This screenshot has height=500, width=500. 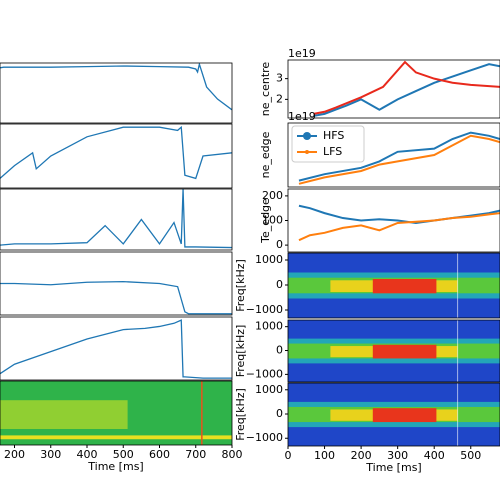 I want to click on x-tick-label: 100, so click(x=324, y=455).